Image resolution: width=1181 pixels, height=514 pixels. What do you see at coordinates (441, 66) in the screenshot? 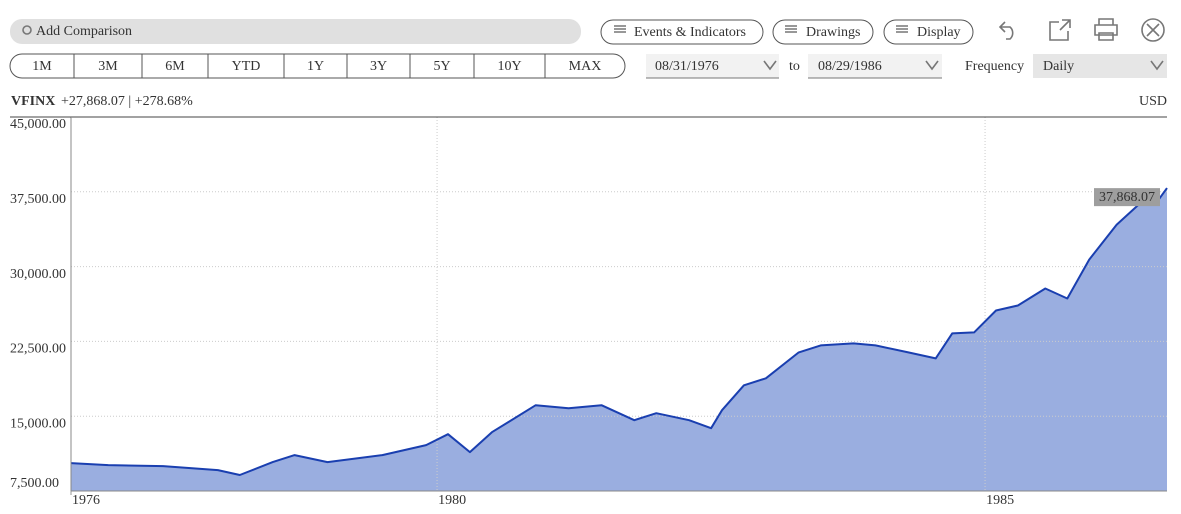
I see `range-button: 5Y` at bounding box center [441, 66].